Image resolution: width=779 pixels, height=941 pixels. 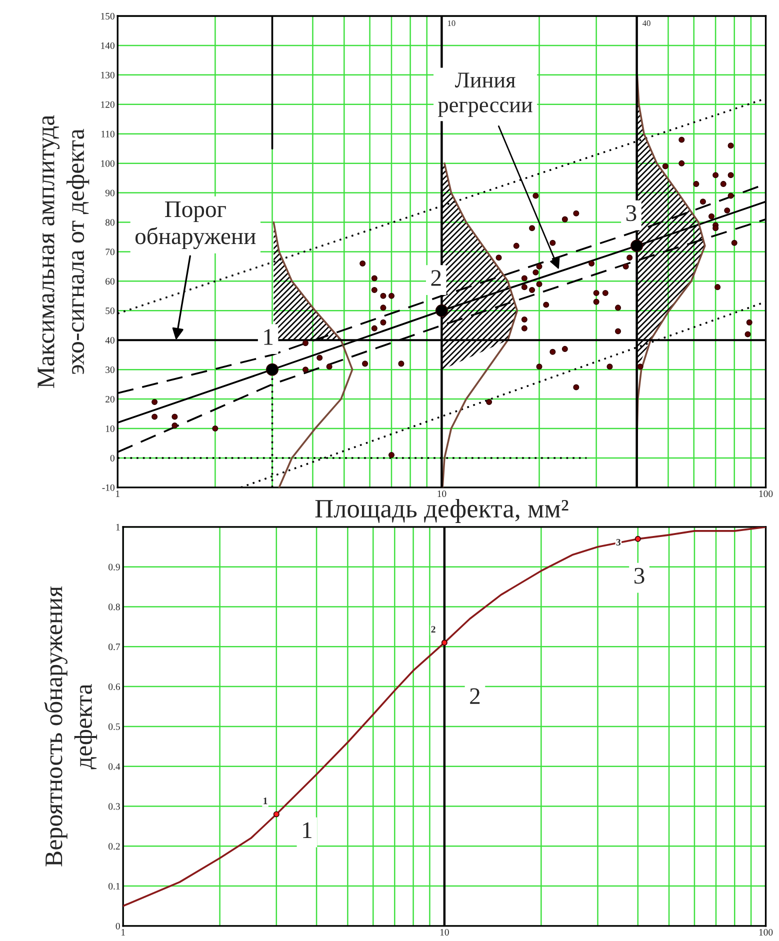 What do you see at coordinates (108, 487) in the screenshot?
I see `y-tick-label: -10` at bounding box center [108, 487].